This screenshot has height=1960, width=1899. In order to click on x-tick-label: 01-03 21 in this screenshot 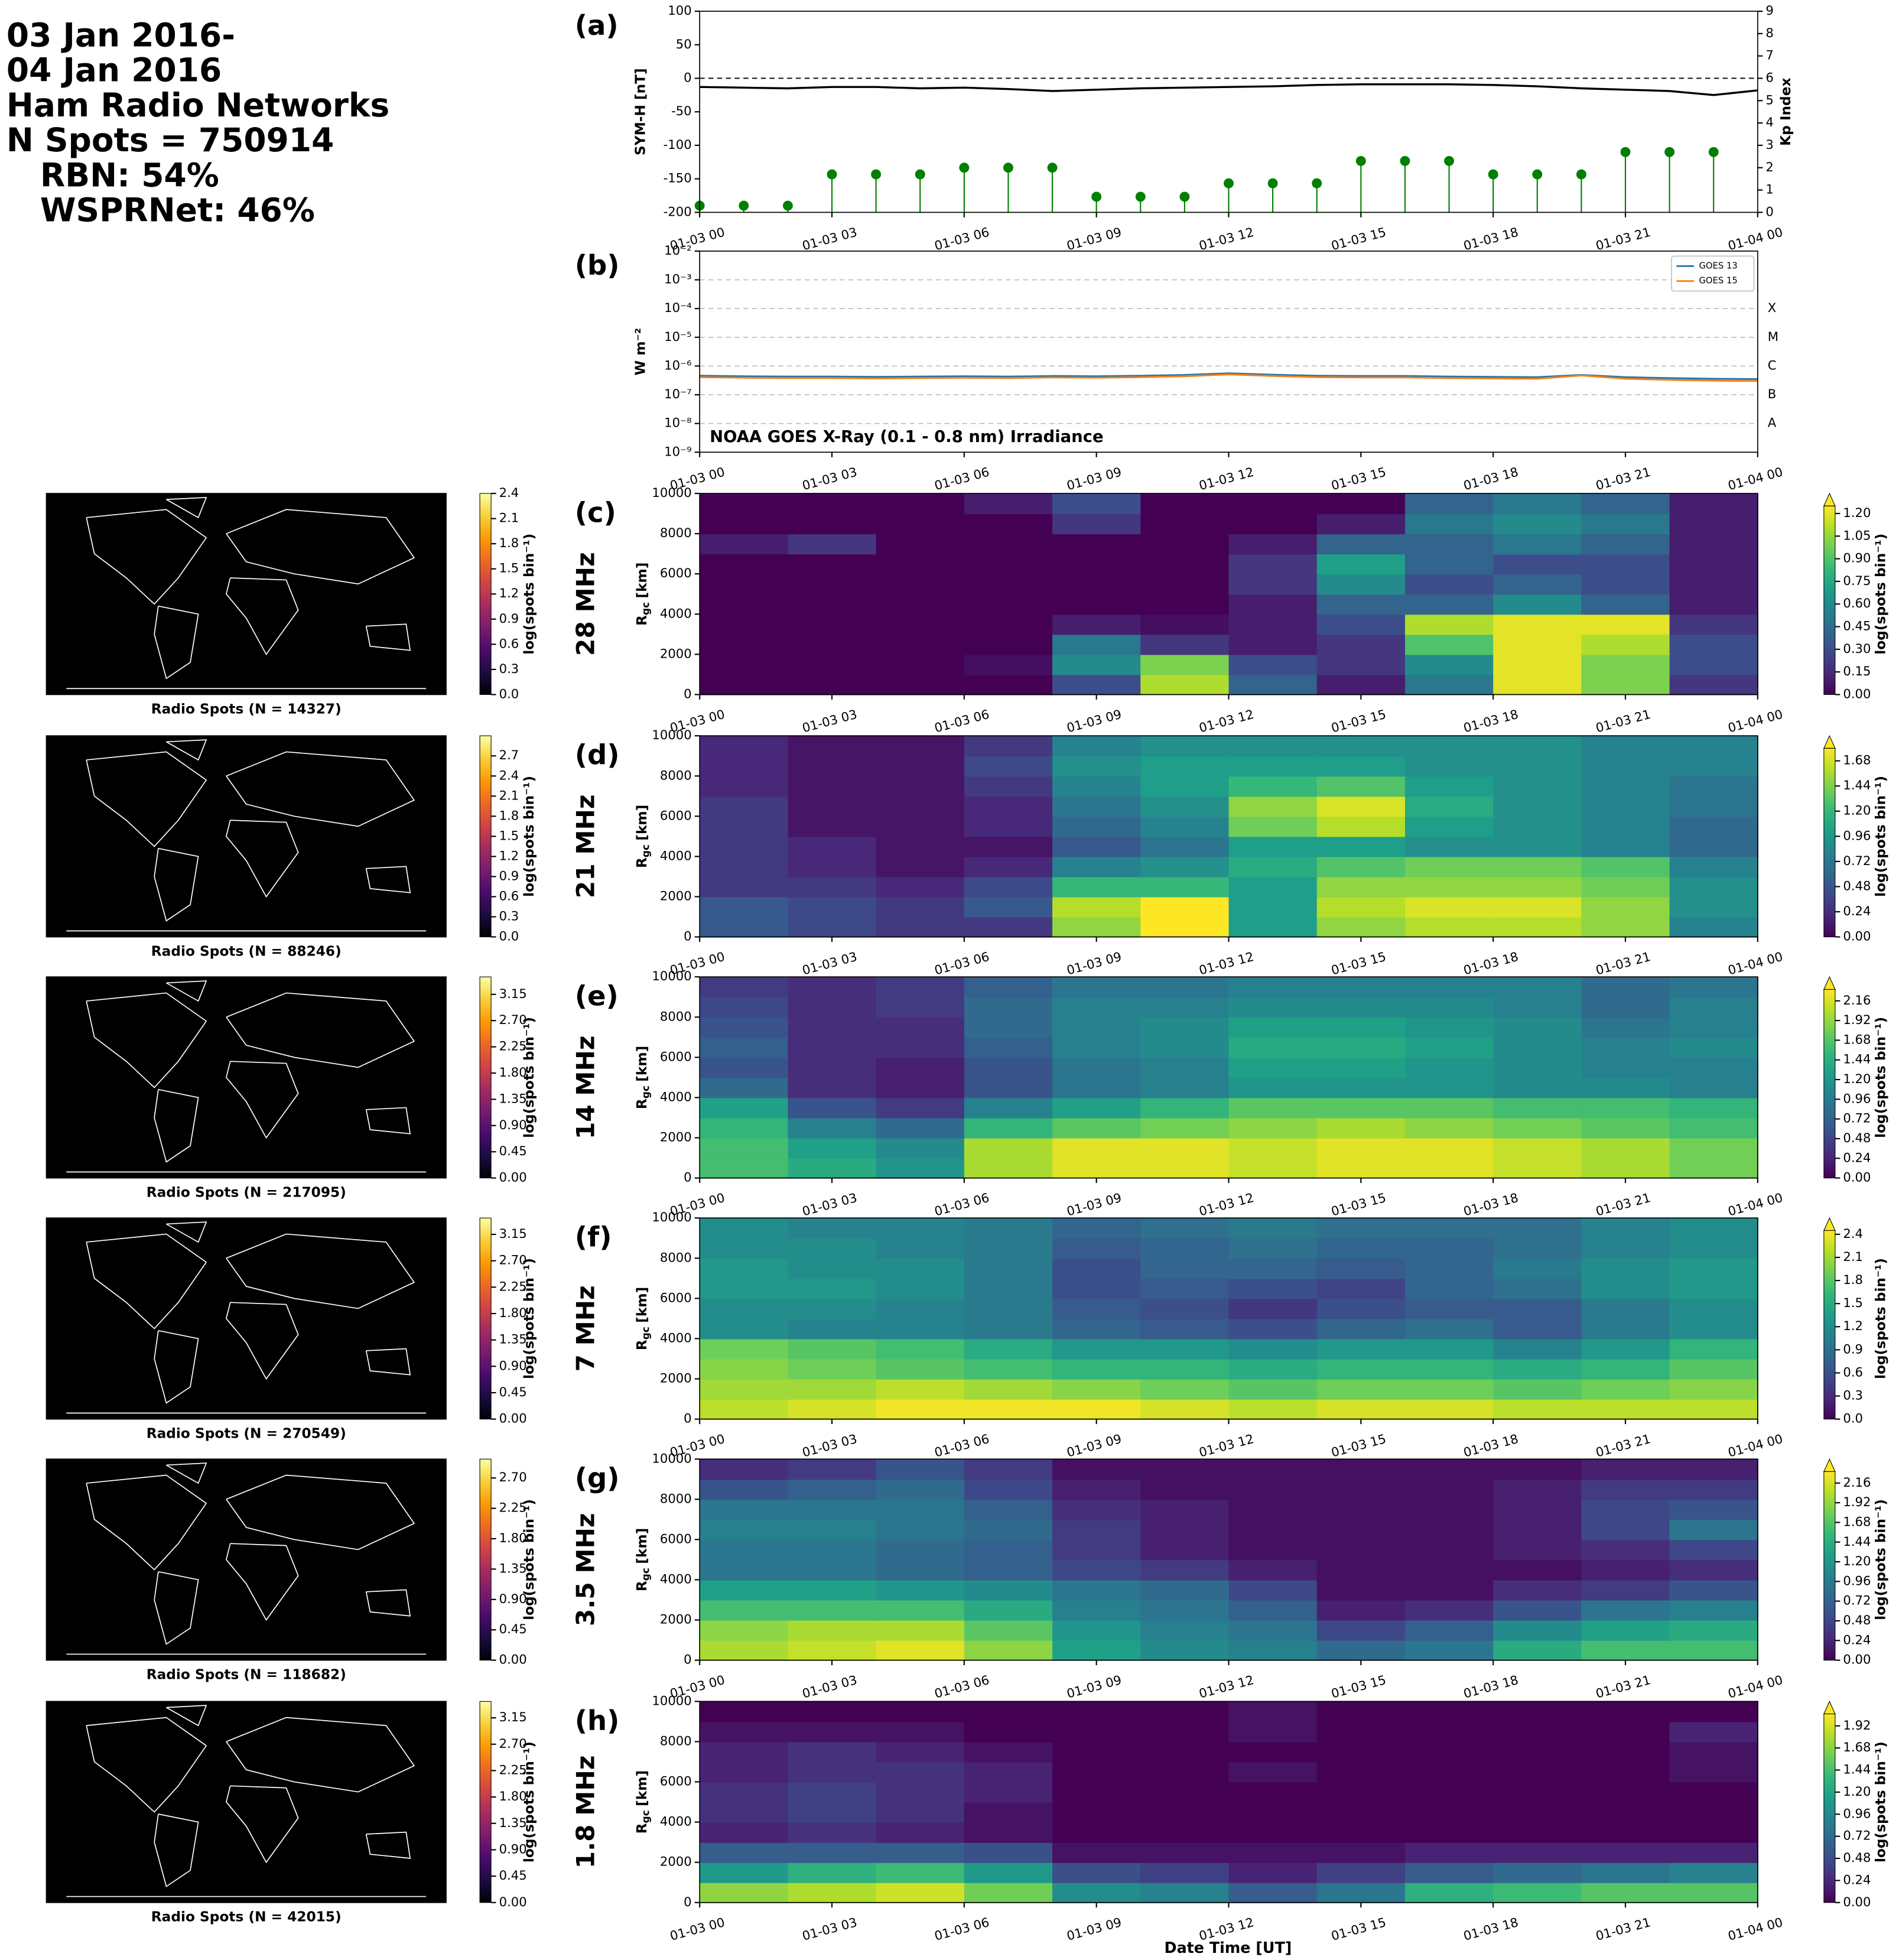, I will do `click(1623, 1686)`.